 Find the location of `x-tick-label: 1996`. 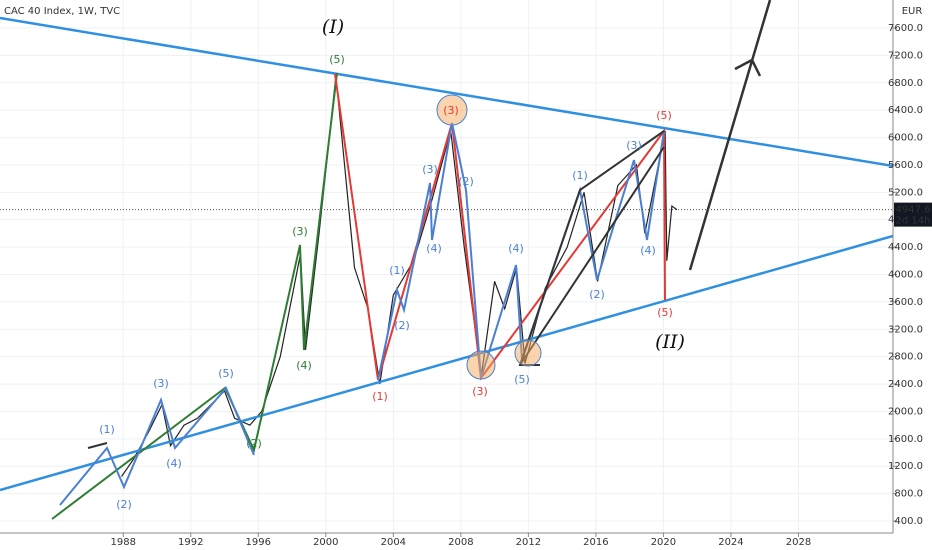

x-tick-label: 1996 is located at coordinates (258, 542).